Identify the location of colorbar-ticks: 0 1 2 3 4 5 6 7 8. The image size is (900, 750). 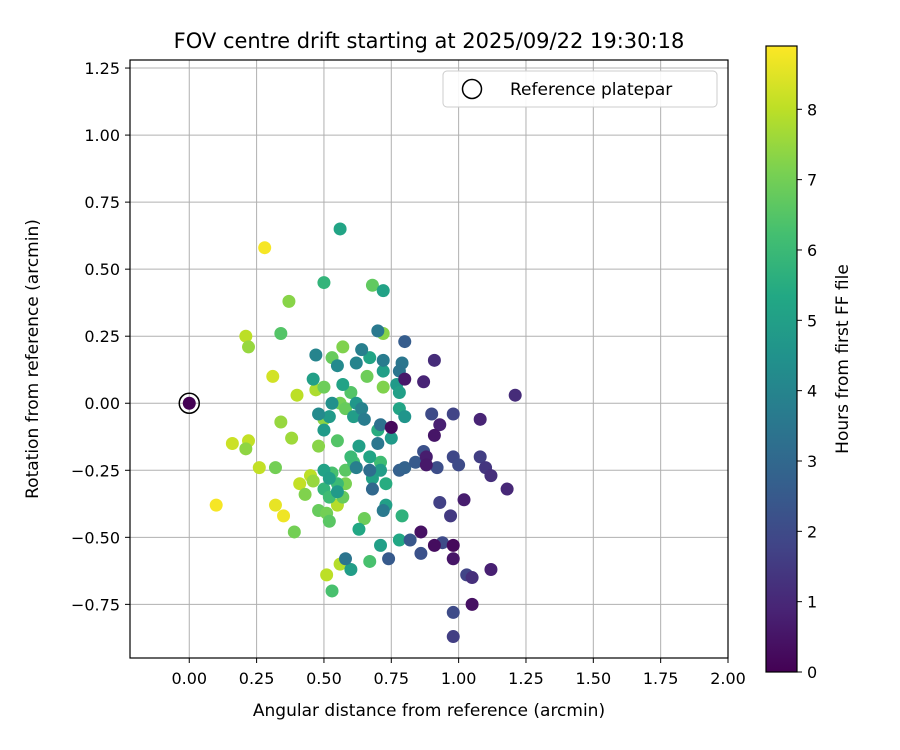
(807, 391).